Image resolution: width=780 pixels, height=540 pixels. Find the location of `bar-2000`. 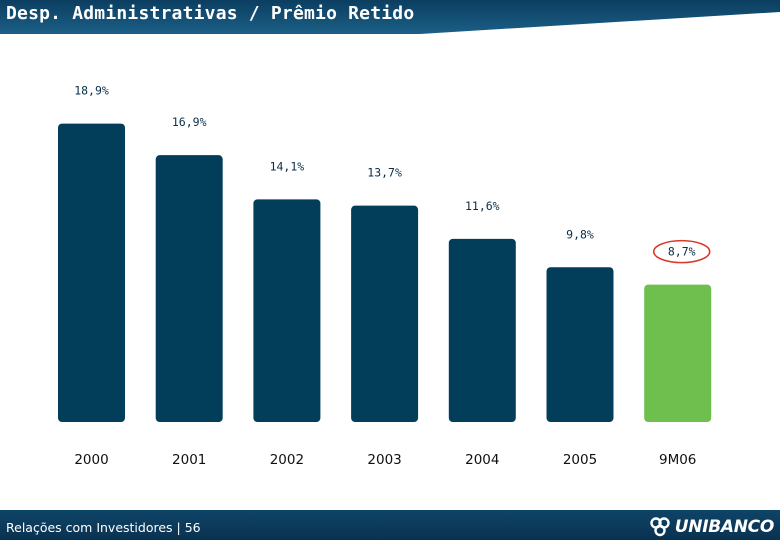

bar-2000 is located at coordinates (91, 272).